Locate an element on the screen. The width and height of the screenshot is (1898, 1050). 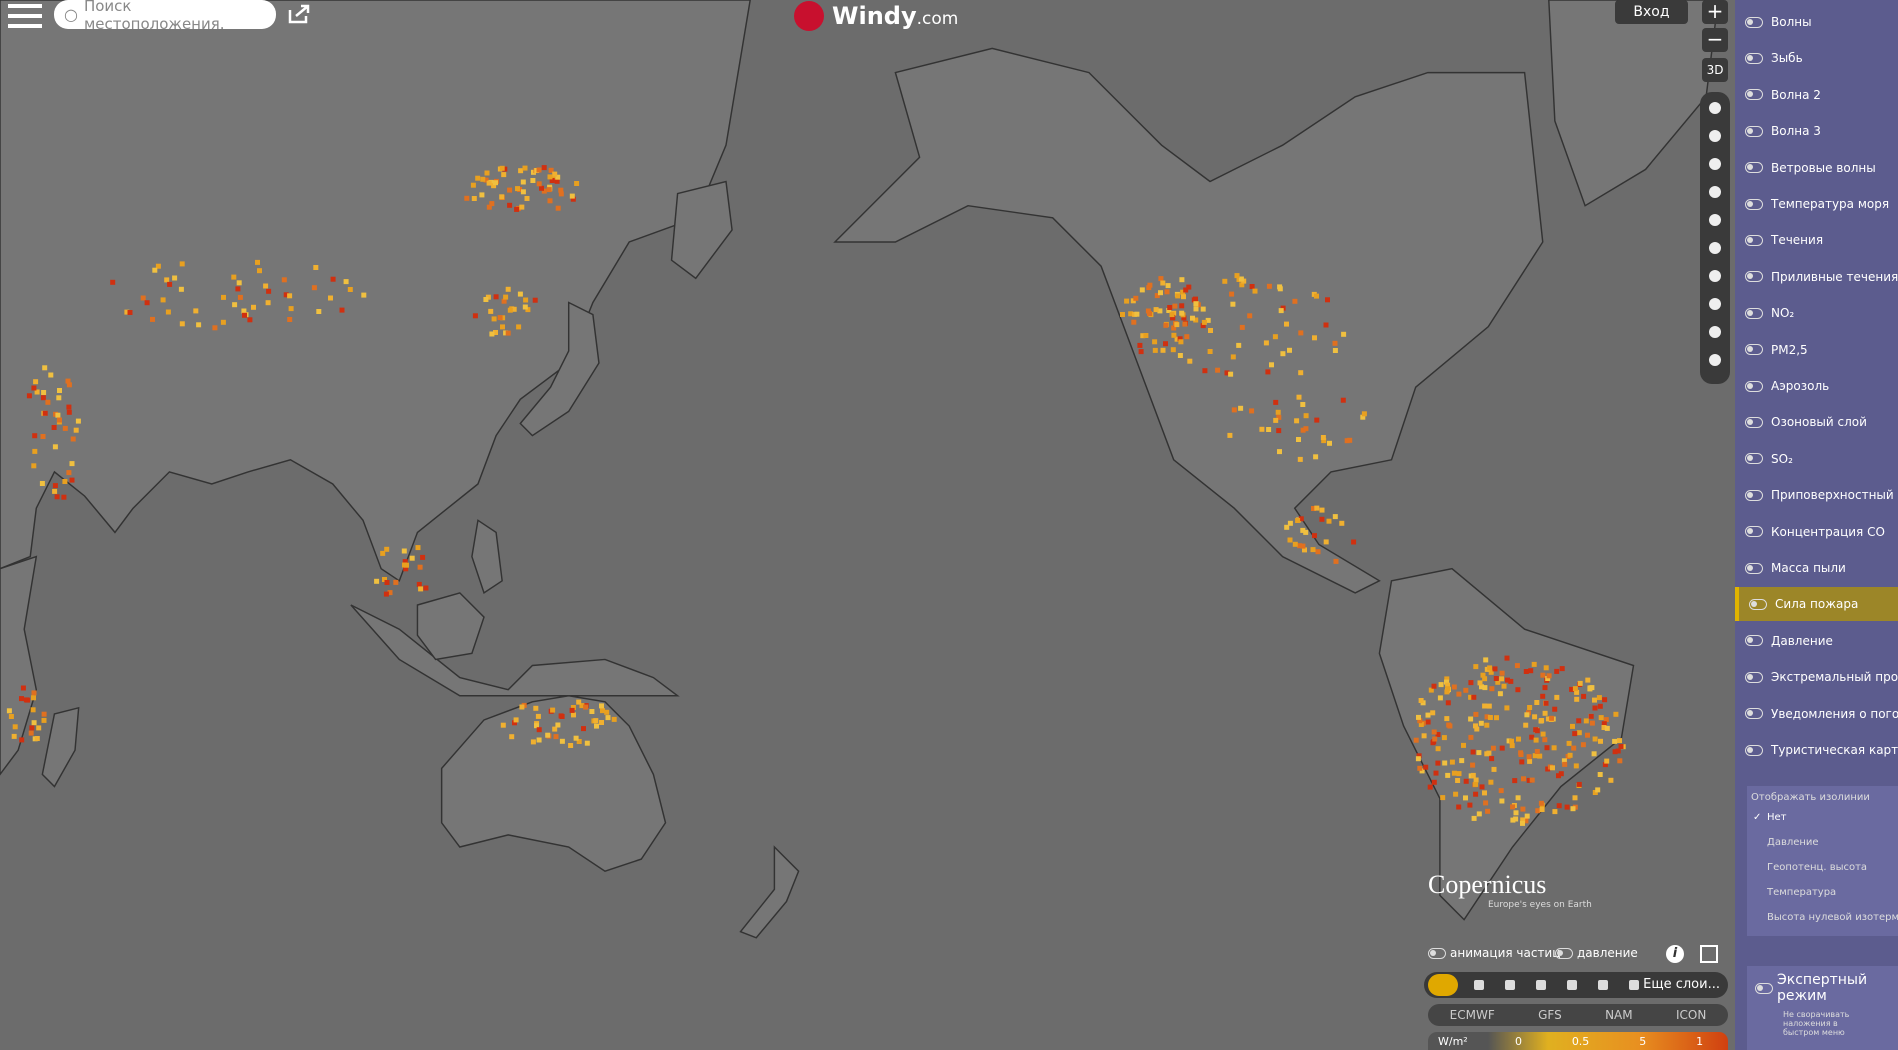
brand: Windy .com is located at coordinates (876, 16).